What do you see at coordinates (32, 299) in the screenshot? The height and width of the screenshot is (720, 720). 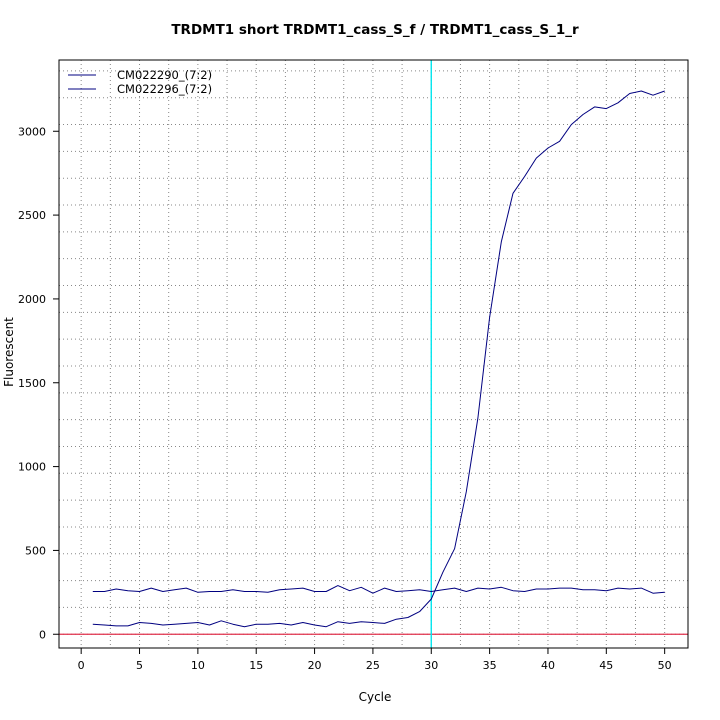 I see `y-tick-label: 2000` at bounding box center [32, 299].